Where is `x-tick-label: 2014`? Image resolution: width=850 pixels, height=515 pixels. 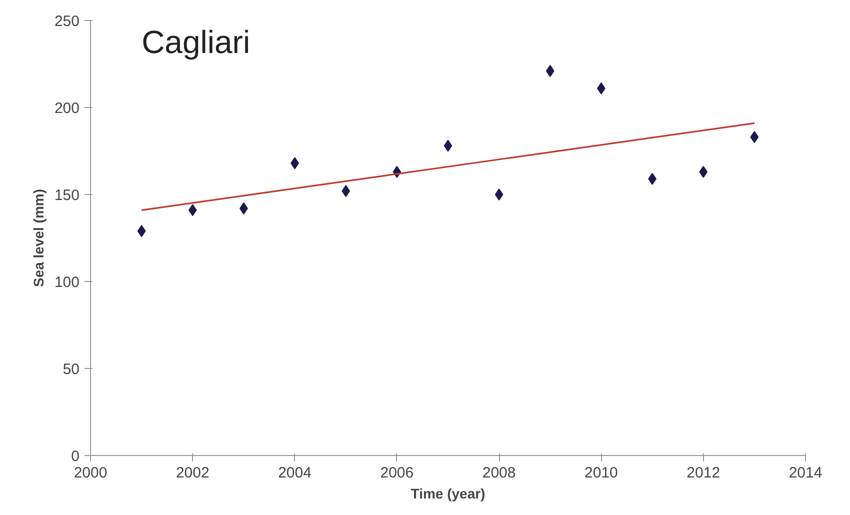
x-tick-label: 2014 is located at coordinates (805, 473).